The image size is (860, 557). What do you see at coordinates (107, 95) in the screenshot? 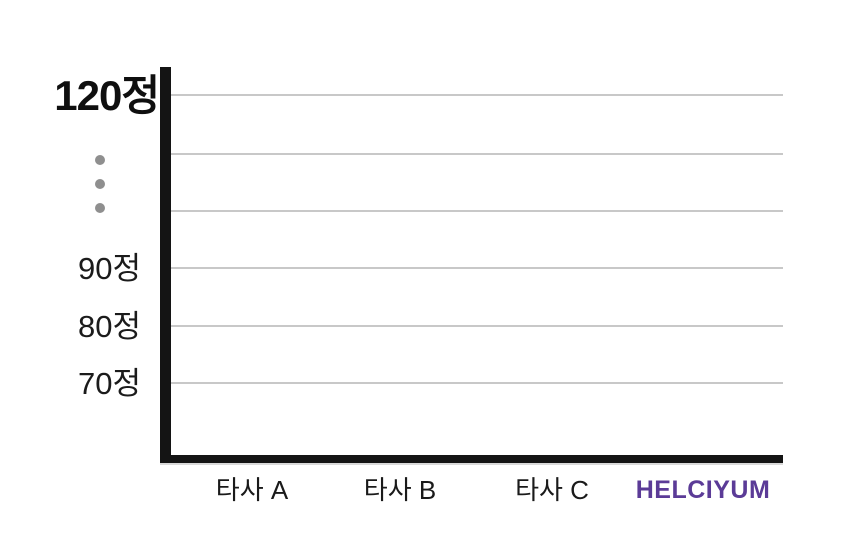
I see `y-tick-label-120: 120정` at bounding box center [107, 95].